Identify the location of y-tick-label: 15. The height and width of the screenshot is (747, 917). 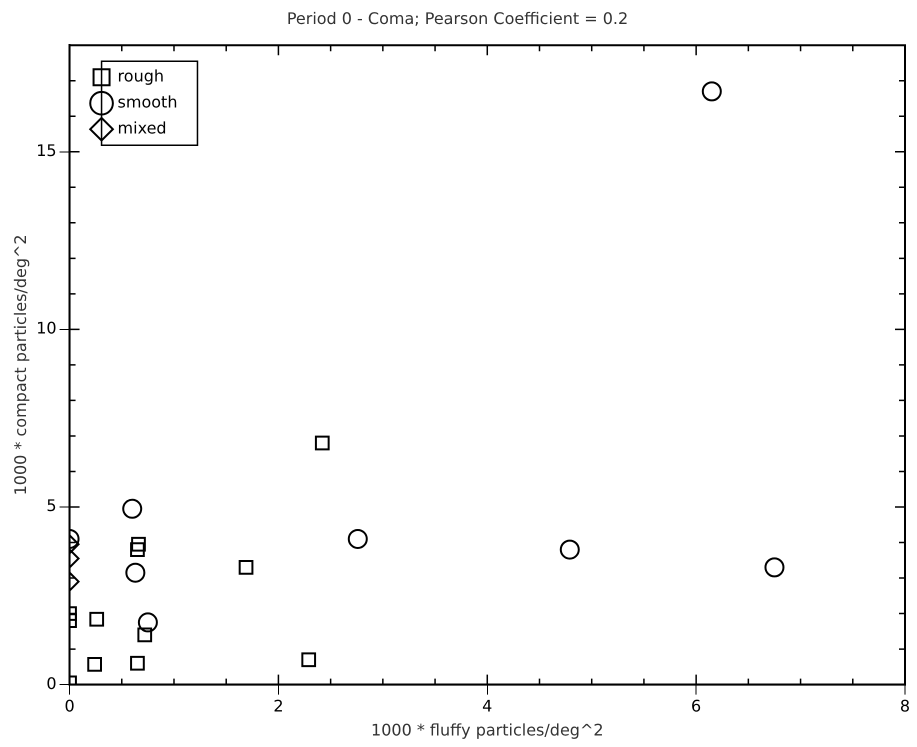
(46, 150).